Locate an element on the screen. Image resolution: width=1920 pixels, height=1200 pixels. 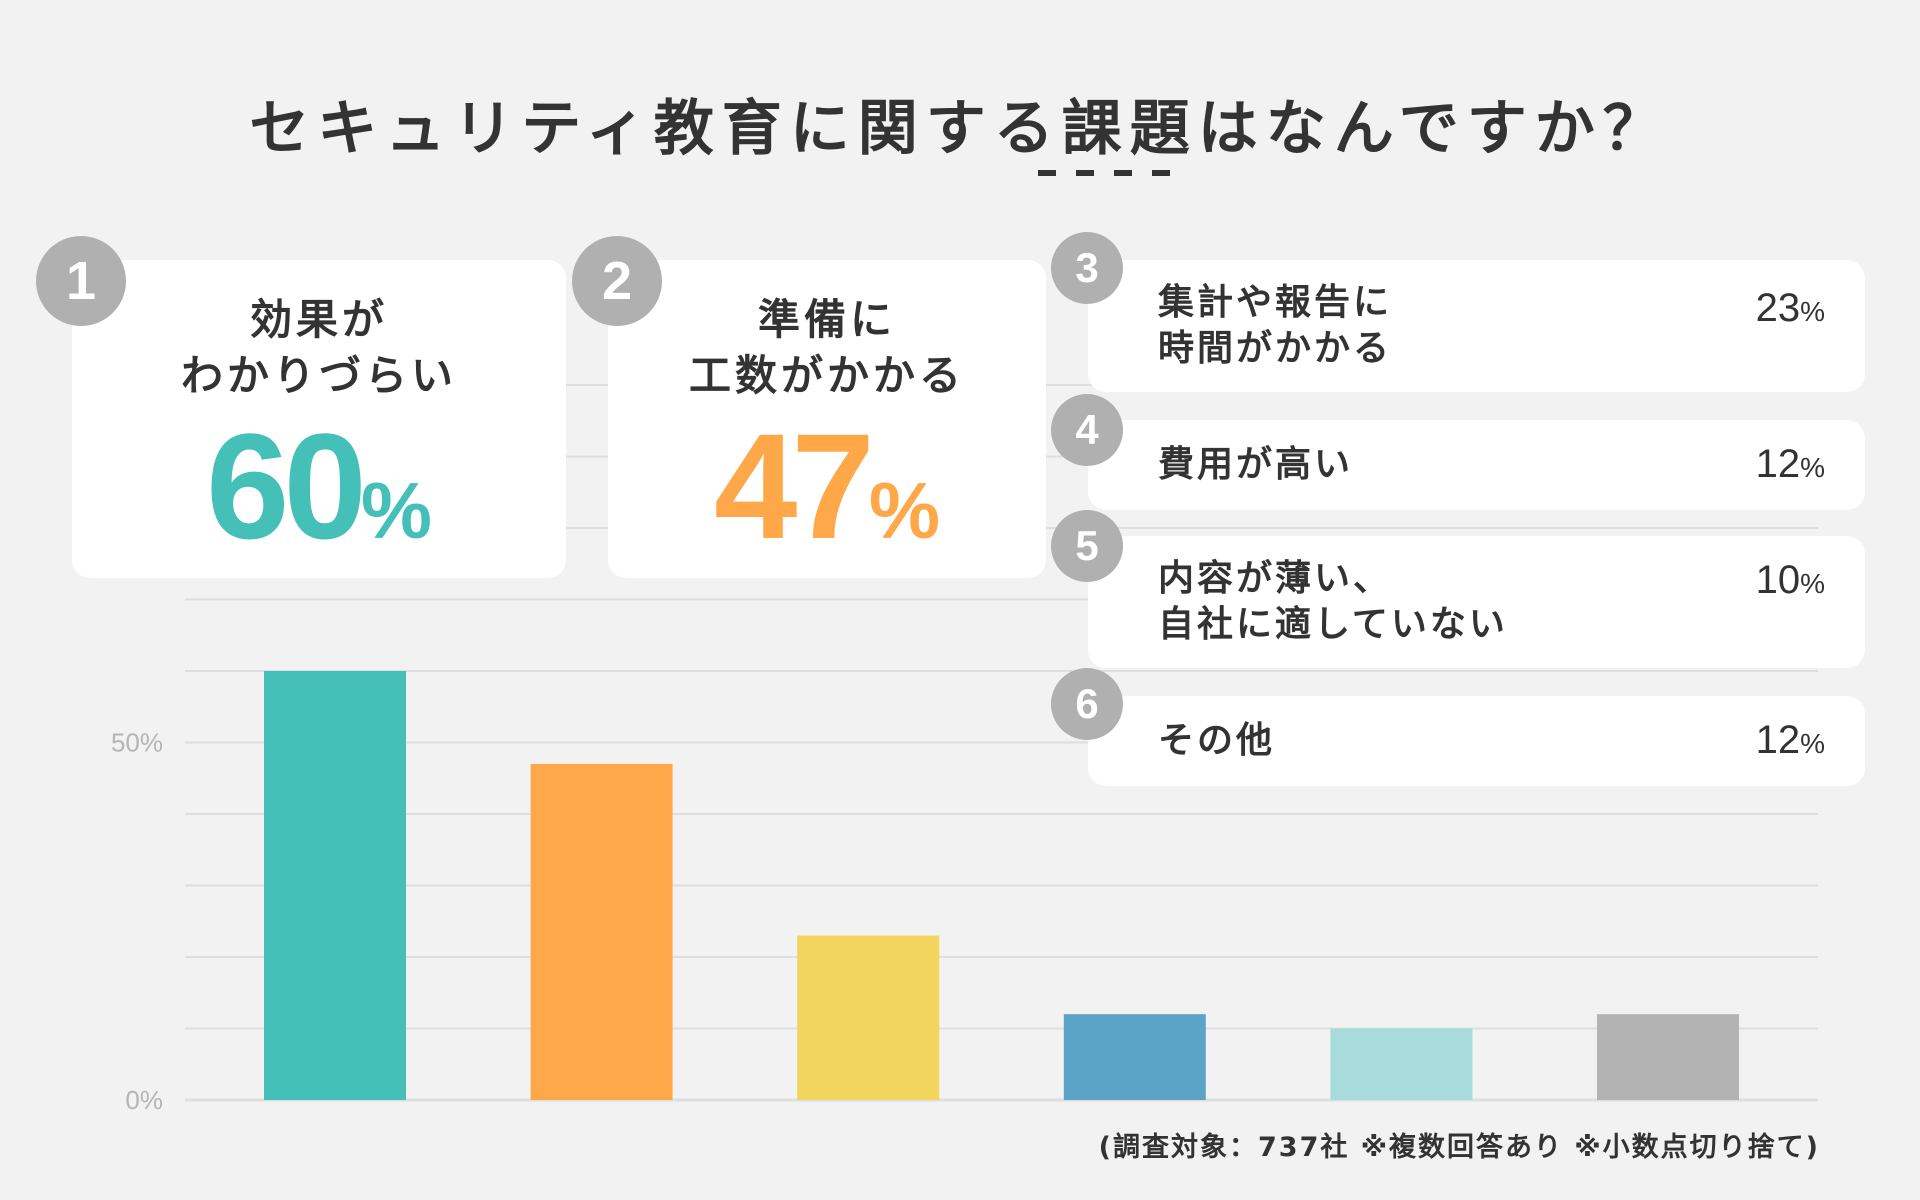
rank-1-value: 60% is located at coordinates (319, 486).